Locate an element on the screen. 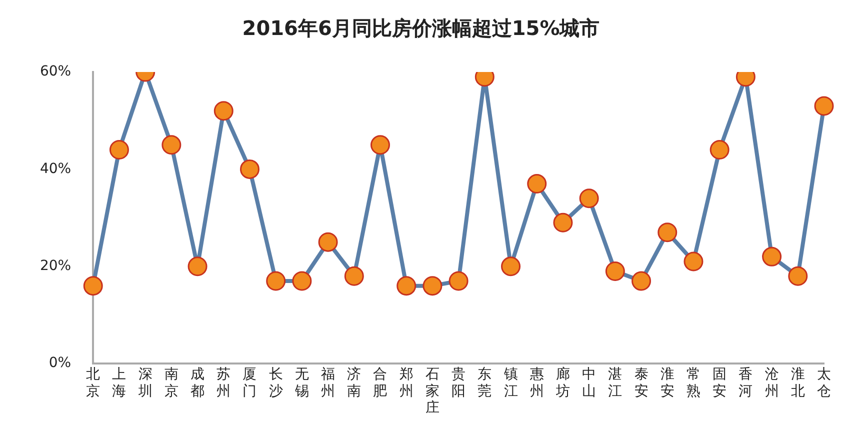  y-tick-label: 0% is located at coordinates (60, 363).